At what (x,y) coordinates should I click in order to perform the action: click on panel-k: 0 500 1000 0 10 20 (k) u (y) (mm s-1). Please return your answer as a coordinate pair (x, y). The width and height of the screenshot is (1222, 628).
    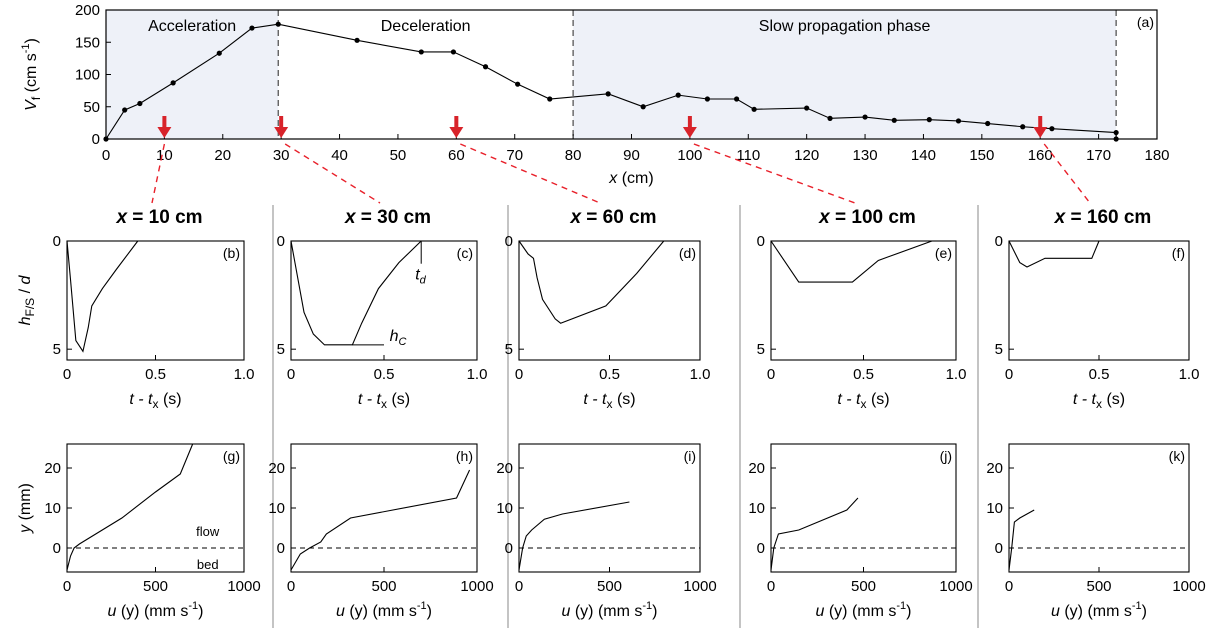
    Looking at the image, I should click on (1096, 531).